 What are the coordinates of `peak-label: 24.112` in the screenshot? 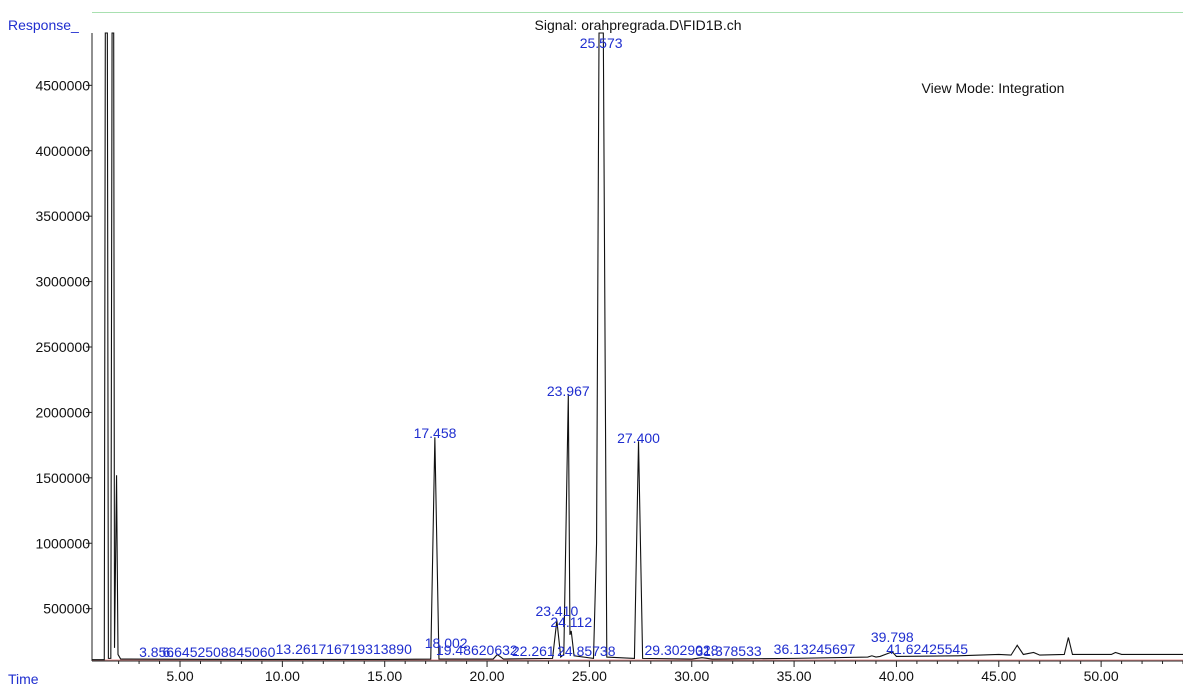 It's located at (571, 622).